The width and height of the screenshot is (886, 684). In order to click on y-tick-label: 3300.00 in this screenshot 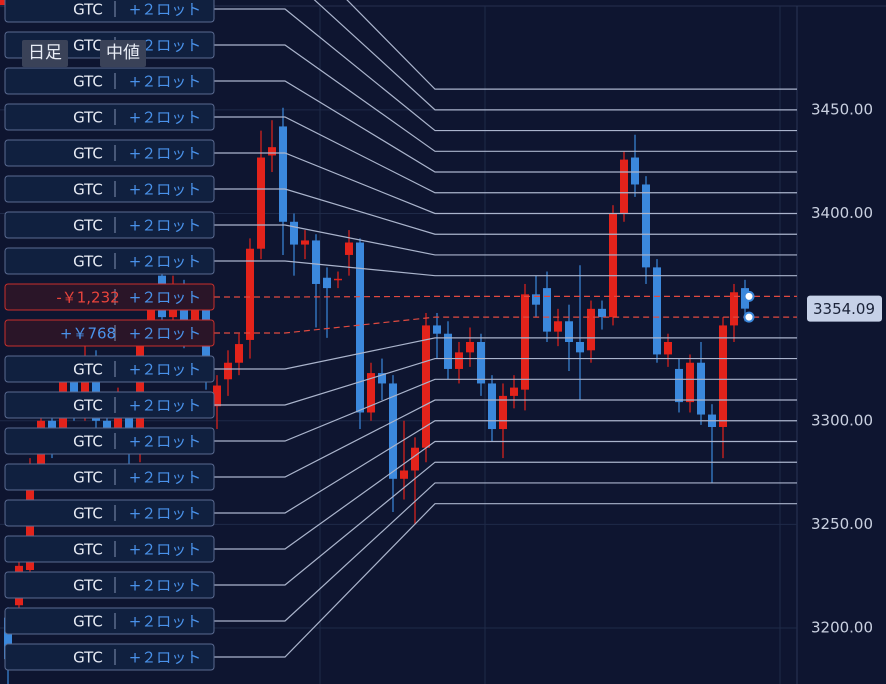, I will do `click(842, 420)`.